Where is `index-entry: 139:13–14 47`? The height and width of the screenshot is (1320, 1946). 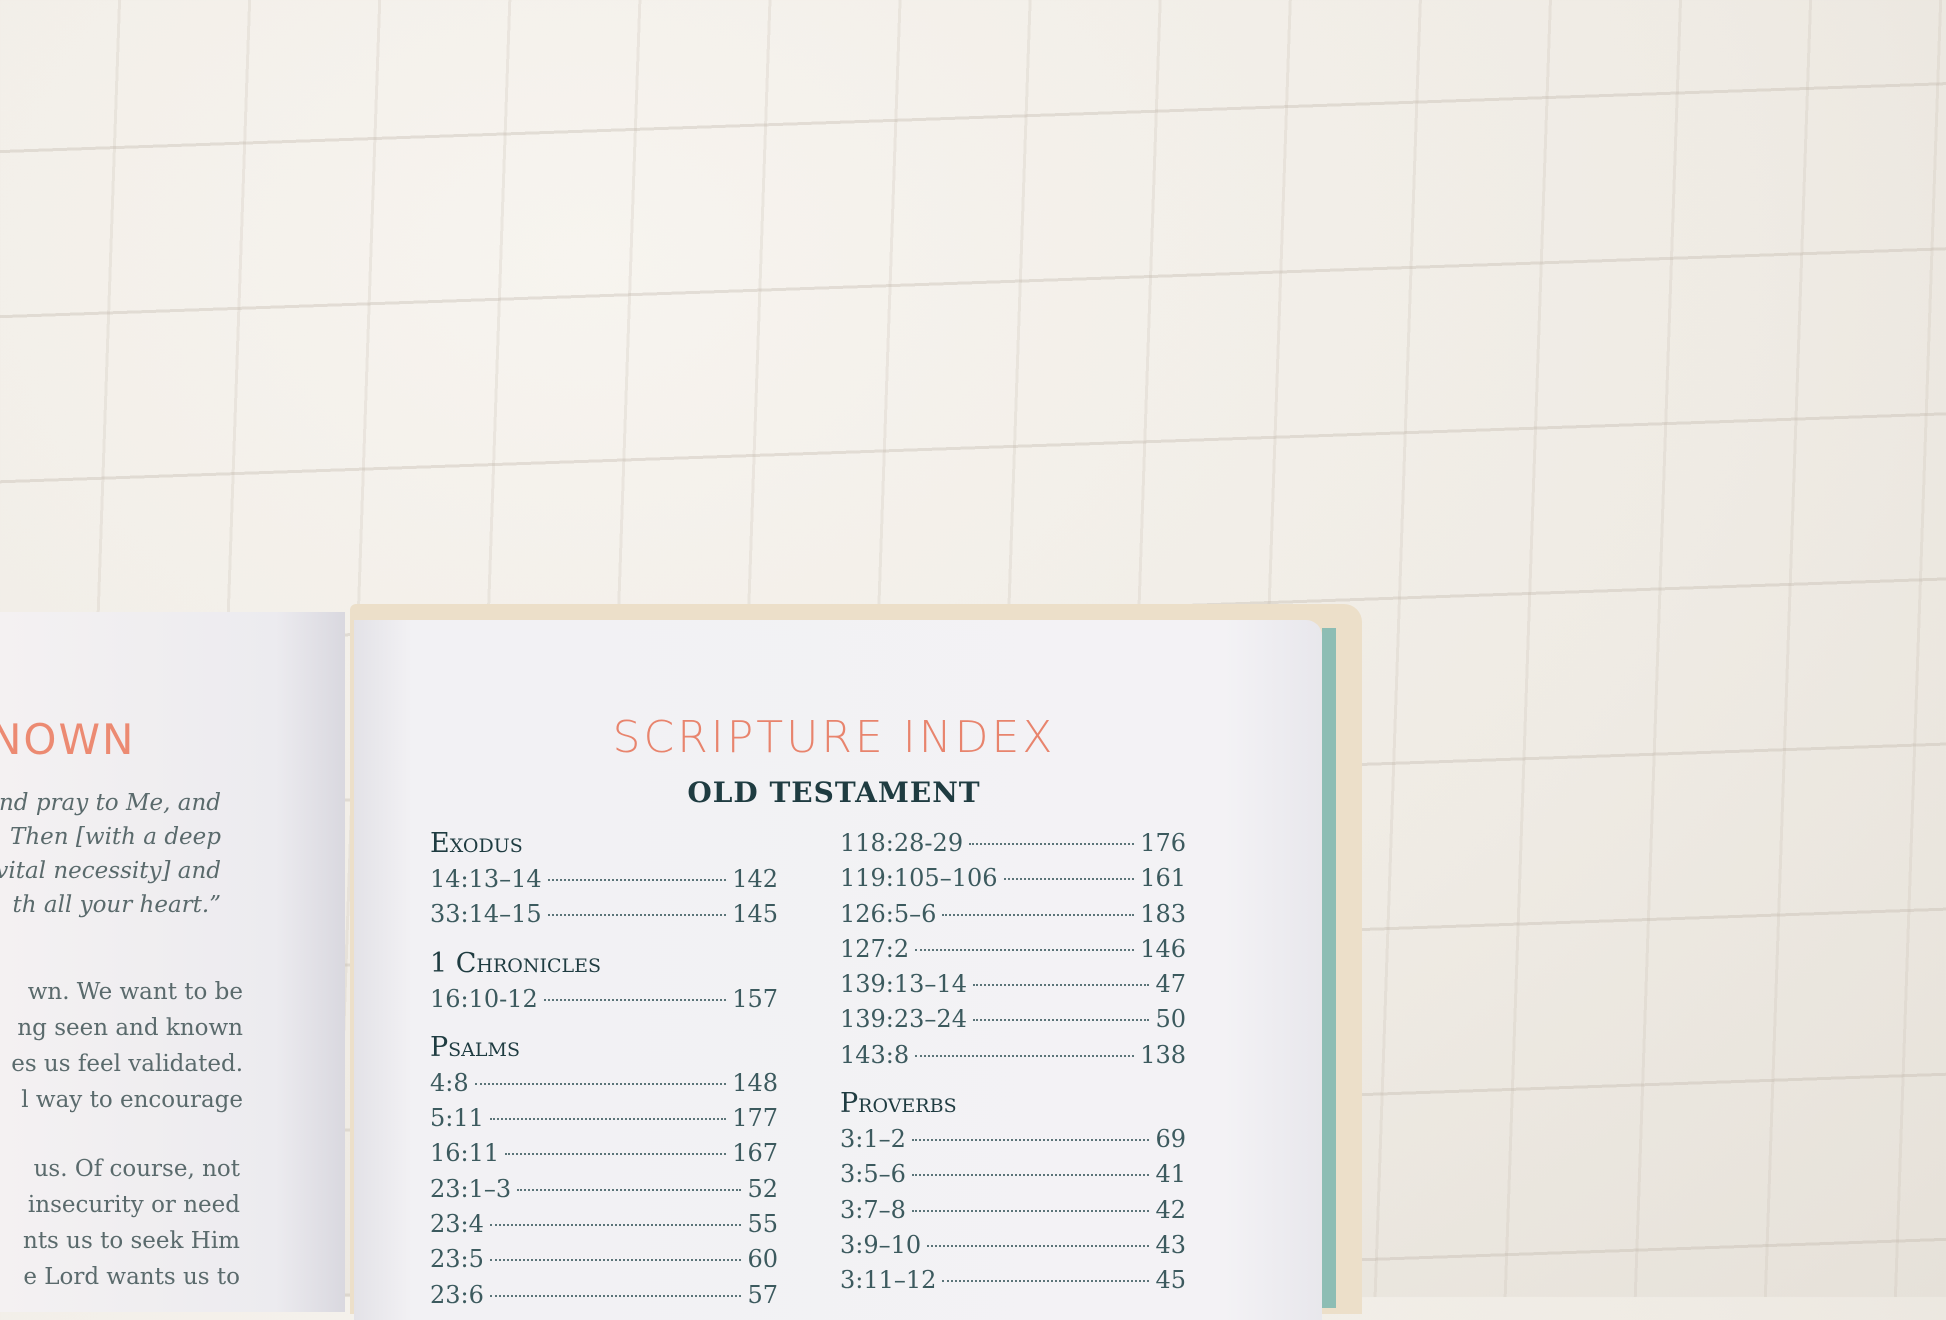
index-entry: 139:13–14 47 is located at coordinates (1013, 984).